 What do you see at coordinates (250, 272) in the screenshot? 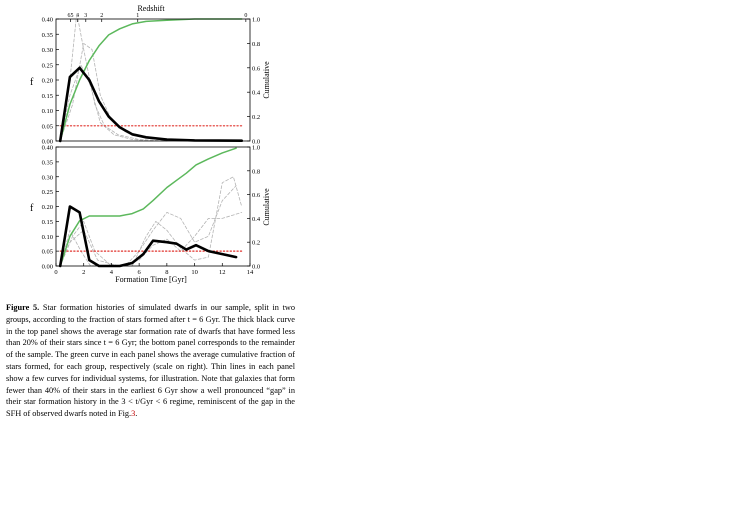
I see `x-tick-label: 14` at bounding box center [250, 272].